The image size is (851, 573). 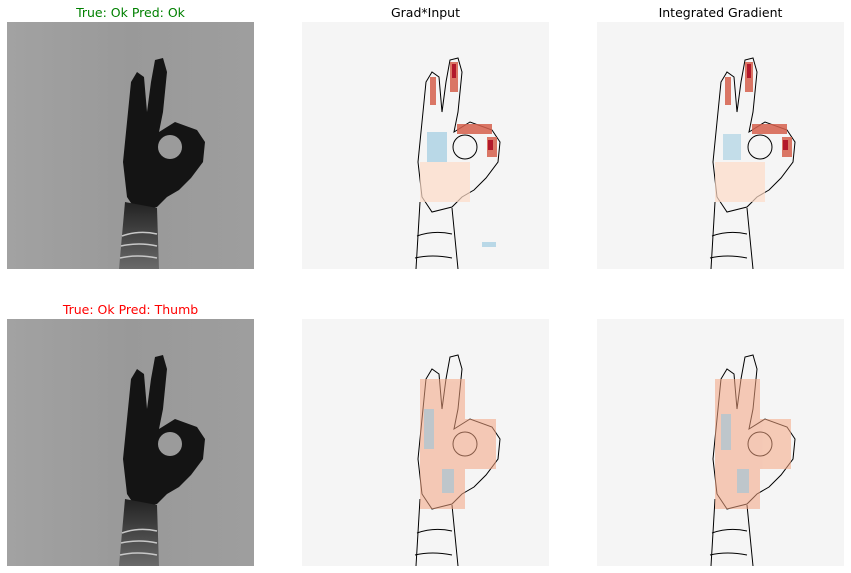 I want to click on row2-integrated-gradient-map, so click(x=720, y=442).